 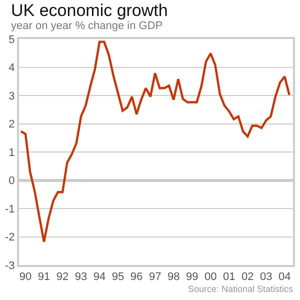 What do you see at coordinates (10, 238) in the screenshot?
I see `y-tick-label: -2` at bounding box center [10, 238].